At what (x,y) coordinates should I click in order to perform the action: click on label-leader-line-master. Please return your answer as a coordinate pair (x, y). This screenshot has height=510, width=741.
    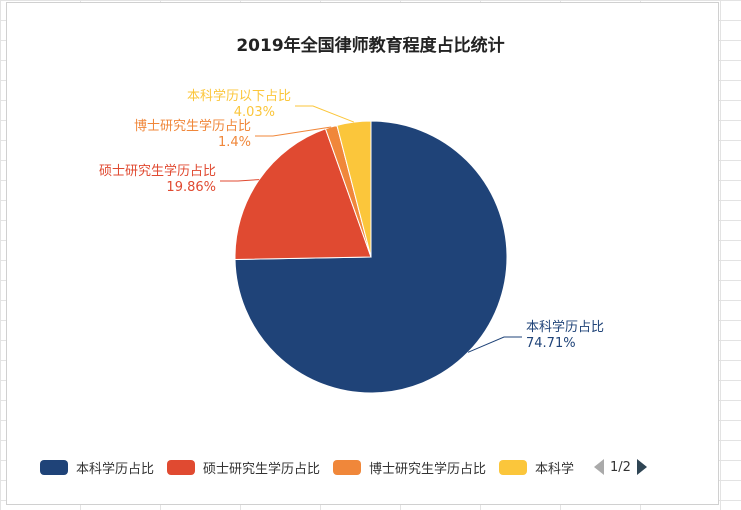
    Looking at the image, I should click on (240, 180).